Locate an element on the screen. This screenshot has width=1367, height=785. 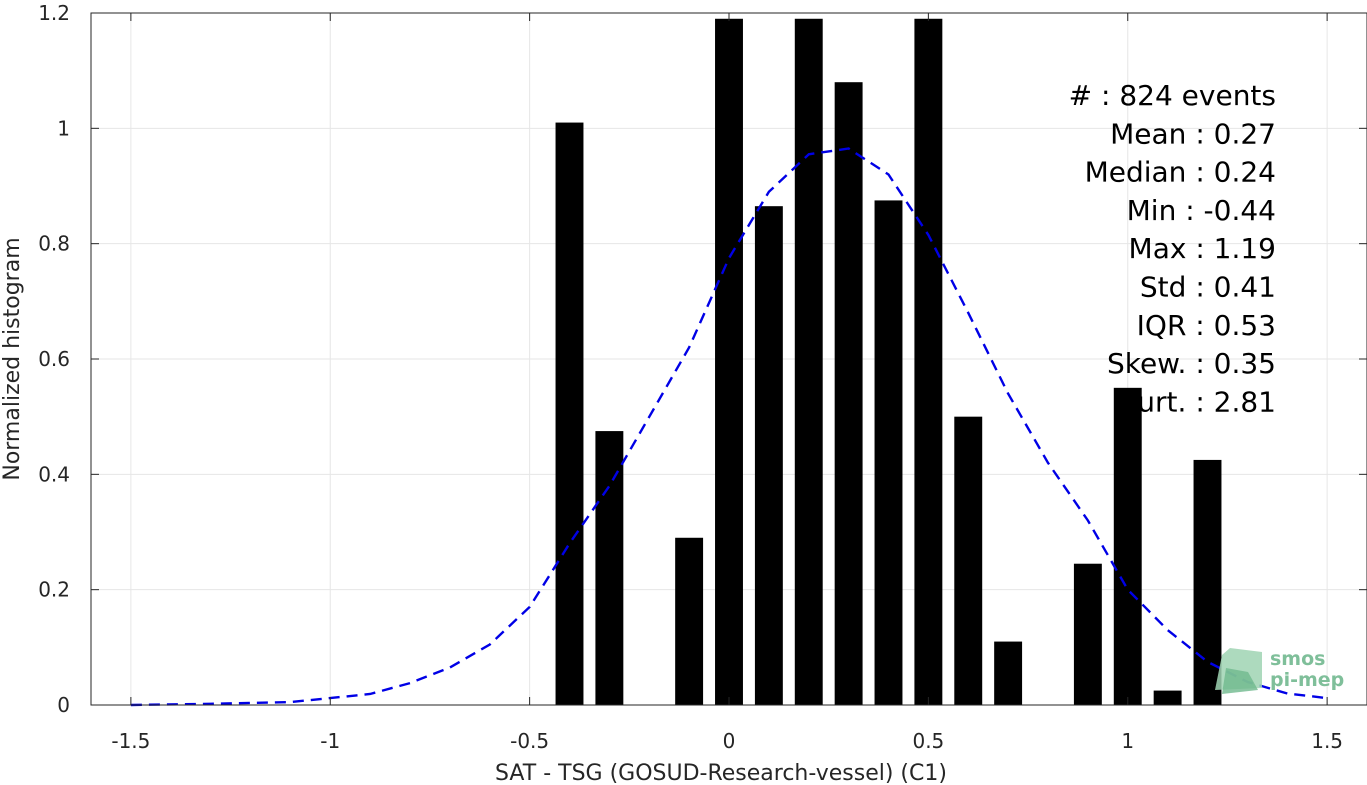
stats-line: Min : -0.44 is located at coordinates (1201, 210).